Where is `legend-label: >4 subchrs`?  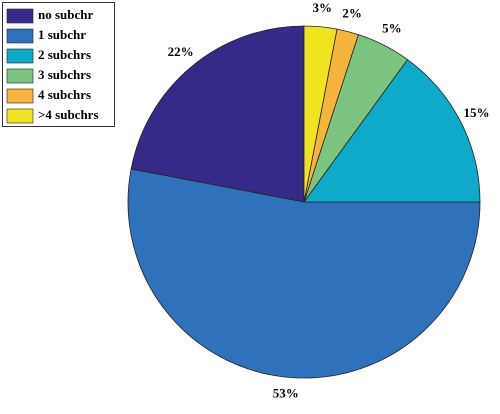 legend-label: >4 subchrs is located at coordinates (68, 114).